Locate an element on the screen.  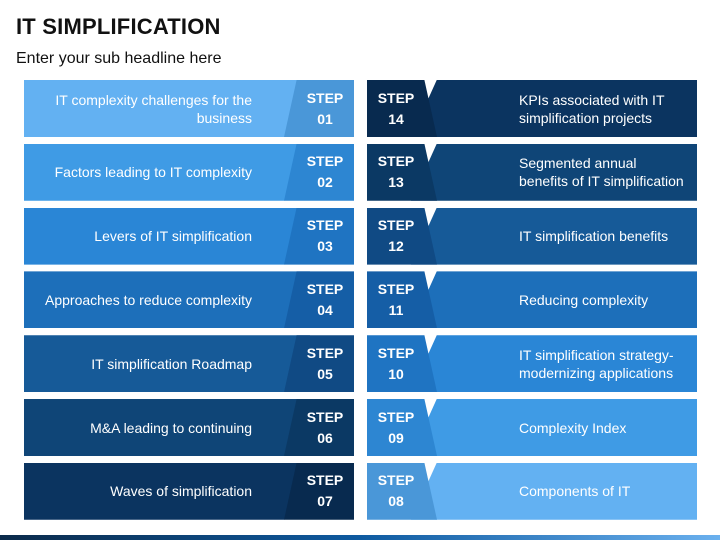
step-description: Factors leading to IT complexity is located at coordinates (153, 172).